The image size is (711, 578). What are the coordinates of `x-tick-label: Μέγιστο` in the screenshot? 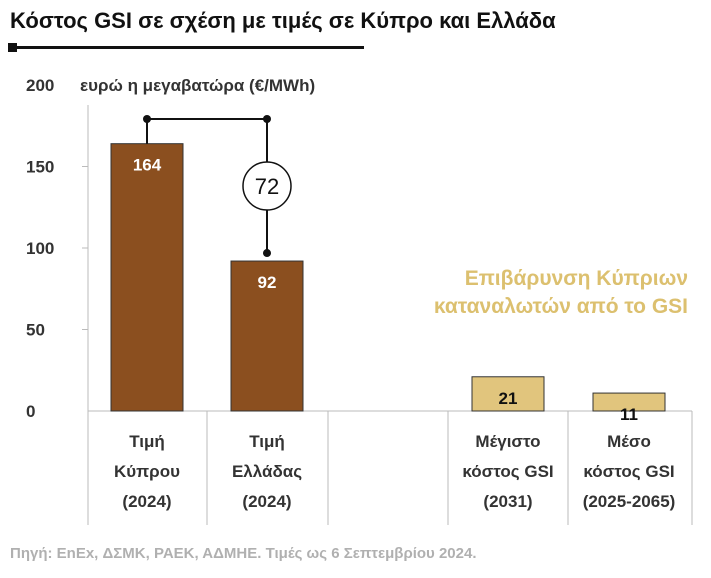 It's located at (507, 441).